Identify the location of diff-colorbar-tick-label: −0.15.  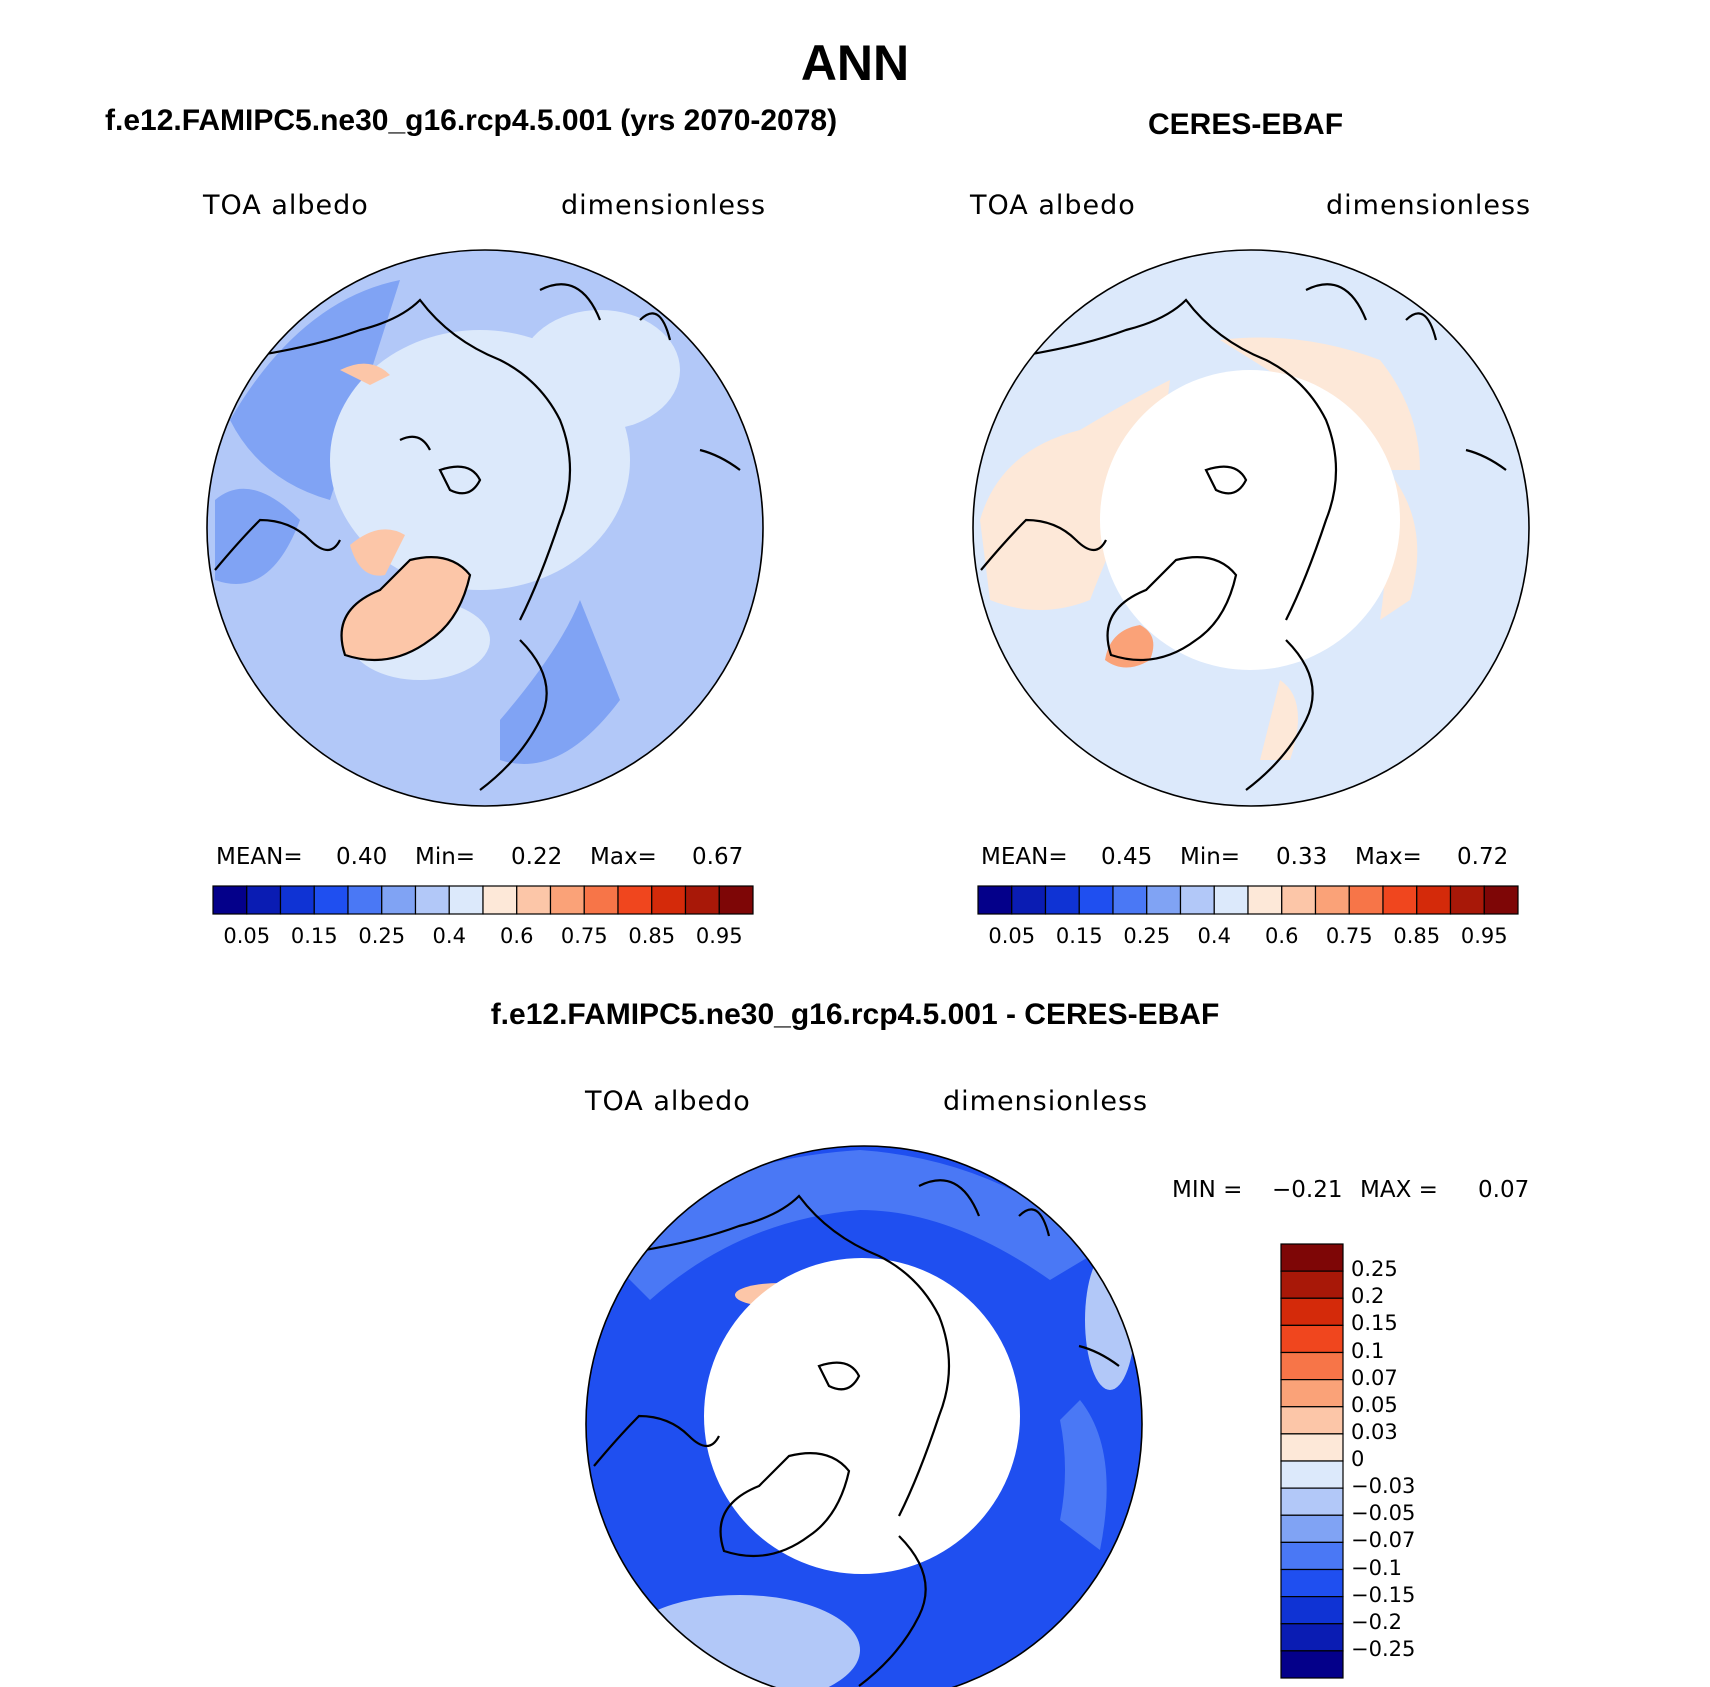
(1383, 1594).